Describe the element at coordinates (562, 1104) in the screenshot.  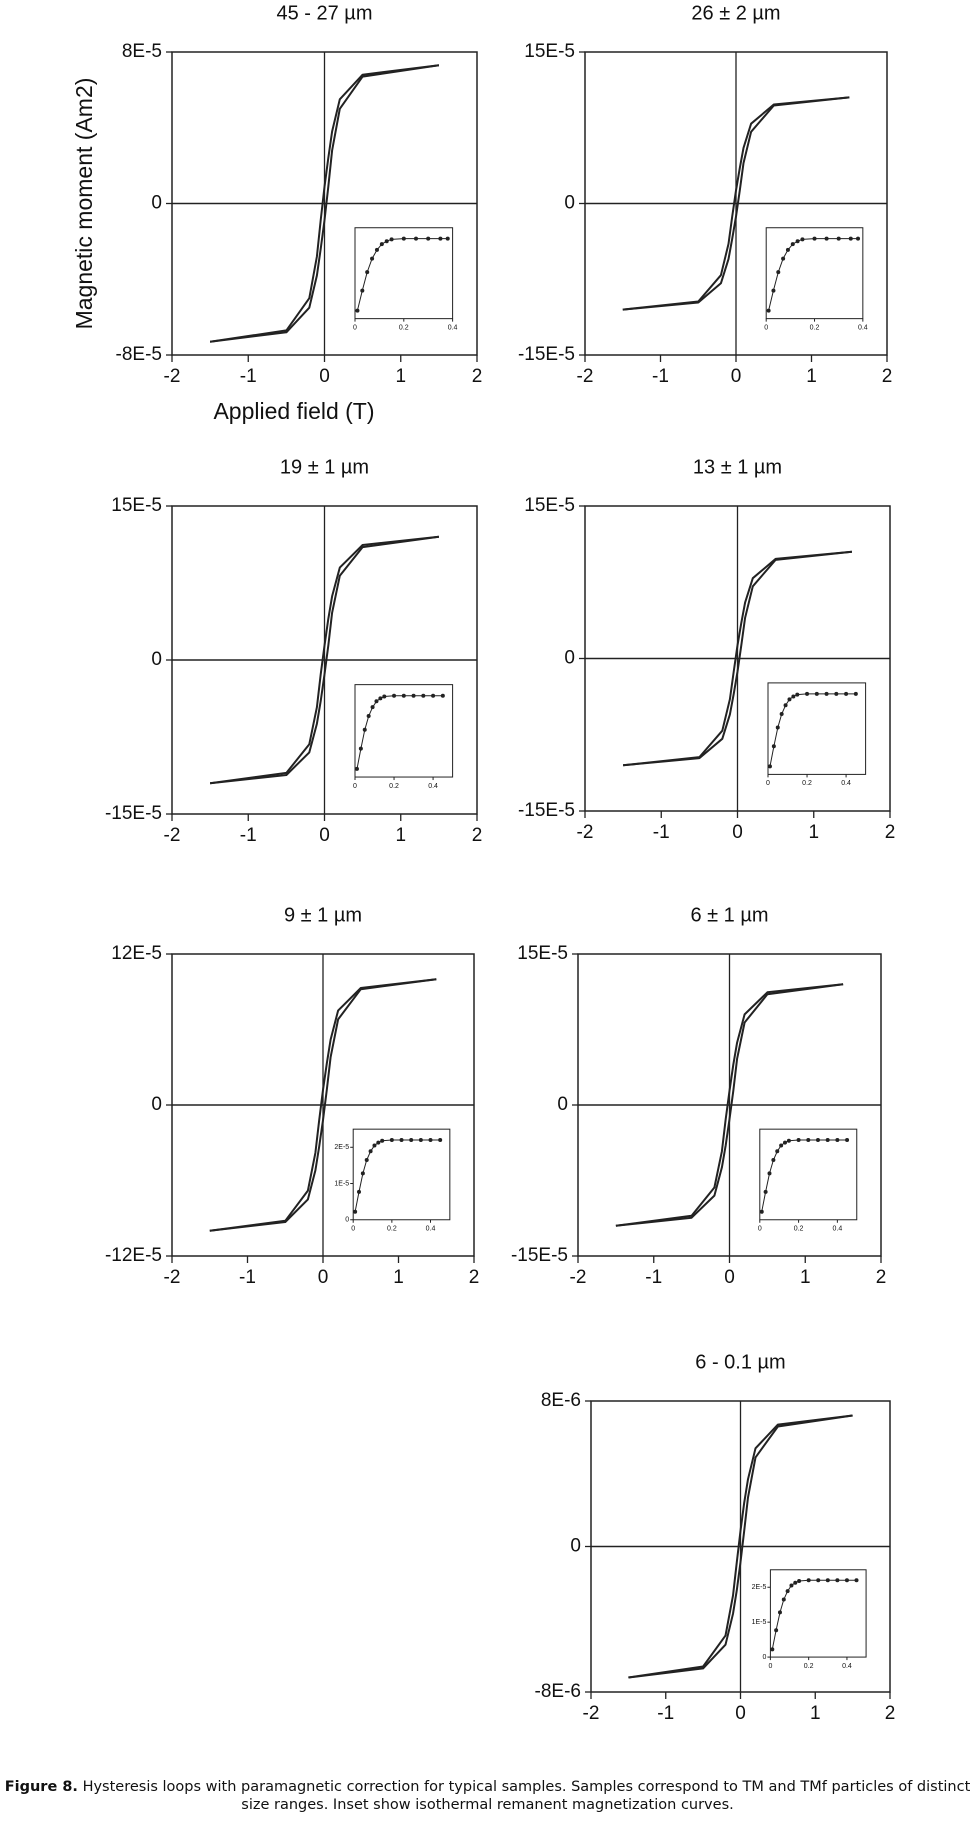
I see `y-tick-label: 0` at that location.